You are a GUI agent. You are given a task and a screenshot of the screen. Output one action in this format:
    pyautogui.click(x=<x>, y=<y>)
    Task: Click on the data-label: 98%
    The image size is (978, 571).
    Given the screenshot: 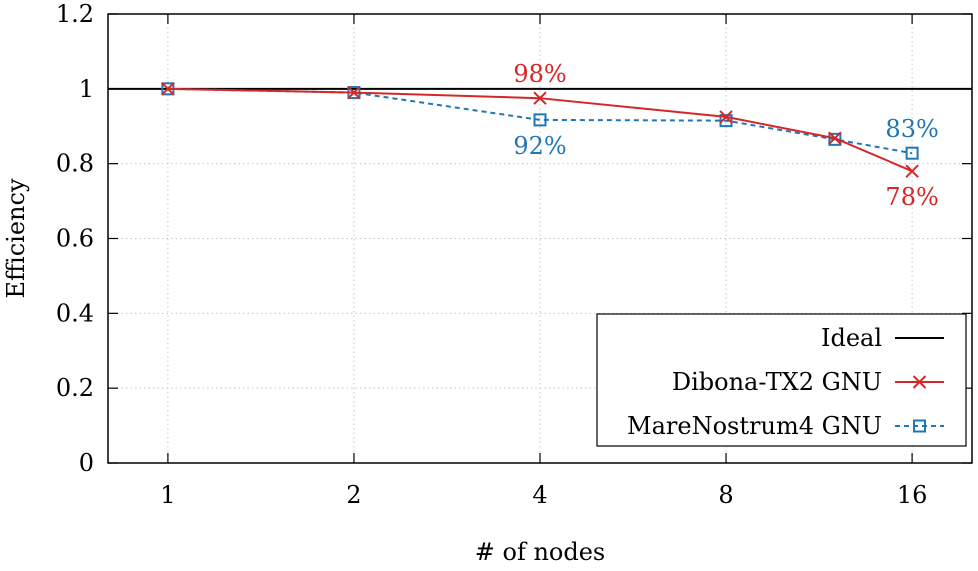 What is the action you would take?
    pyautogui.click(x=539, y=74)
    